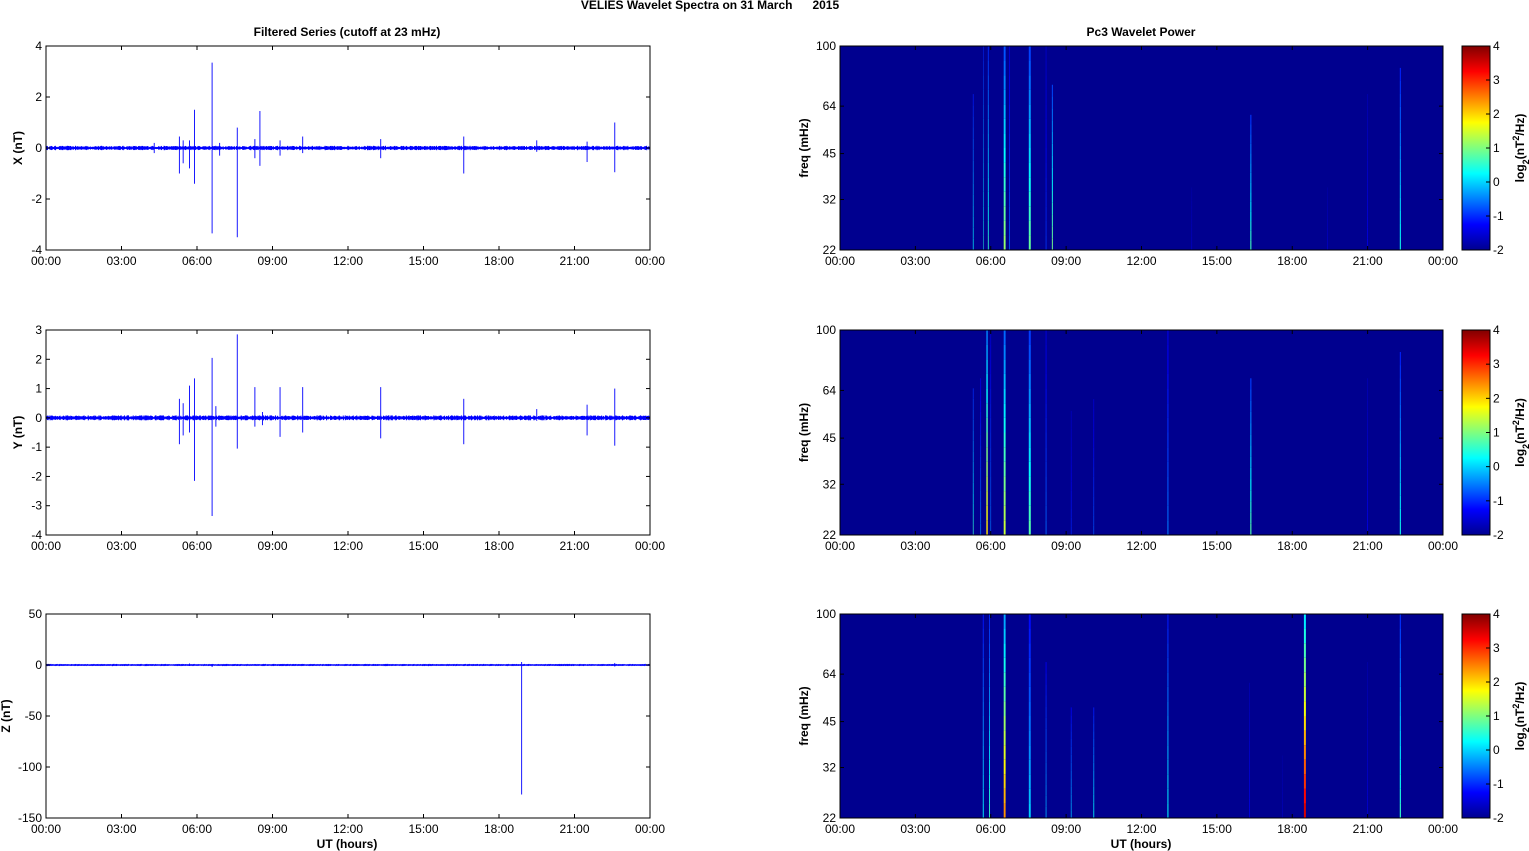 The image size is (1529, 851). What do you see at coordinates (1496, 433) in the screenshot?
I see `colorbar-tick-label: 1` at bounding box center [1496, 433].